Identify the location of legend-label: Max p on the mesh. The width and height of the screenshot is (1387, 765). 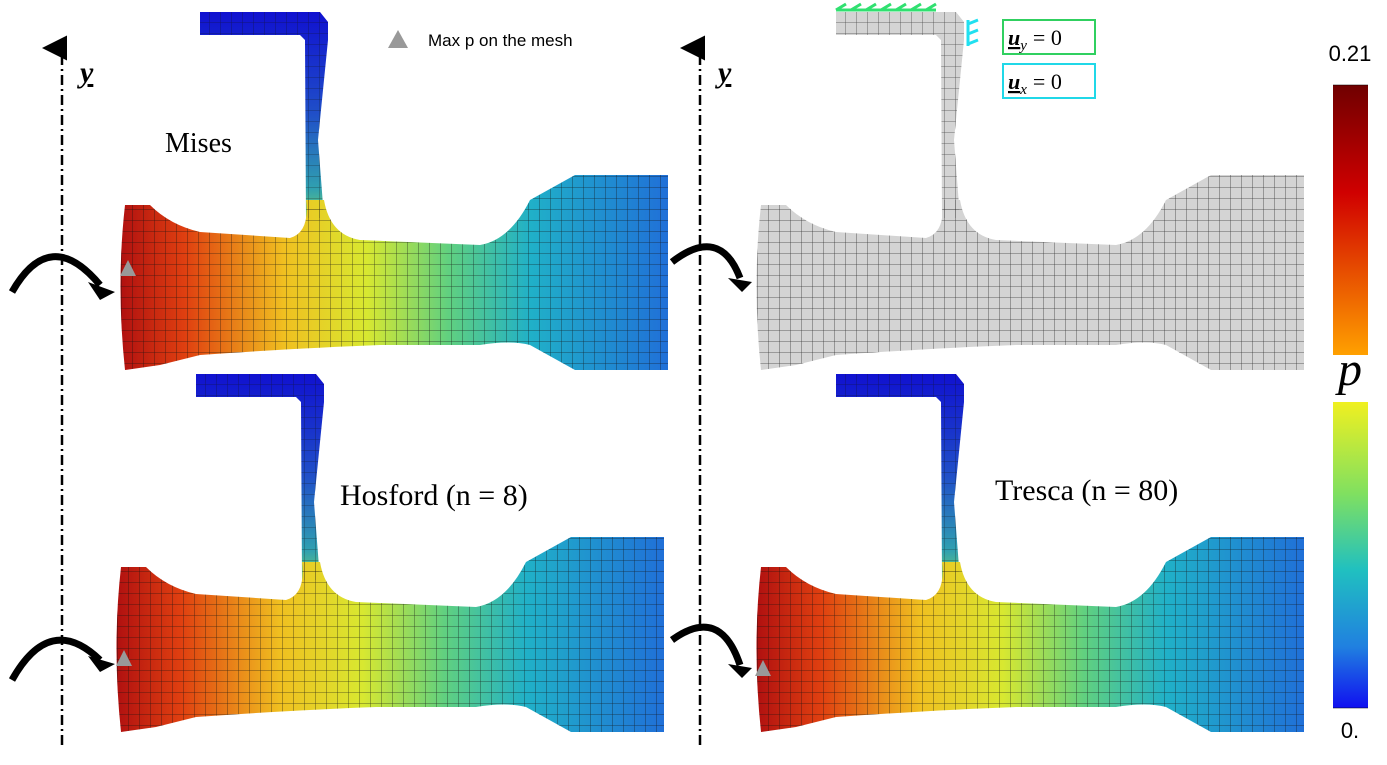
(500, 40).